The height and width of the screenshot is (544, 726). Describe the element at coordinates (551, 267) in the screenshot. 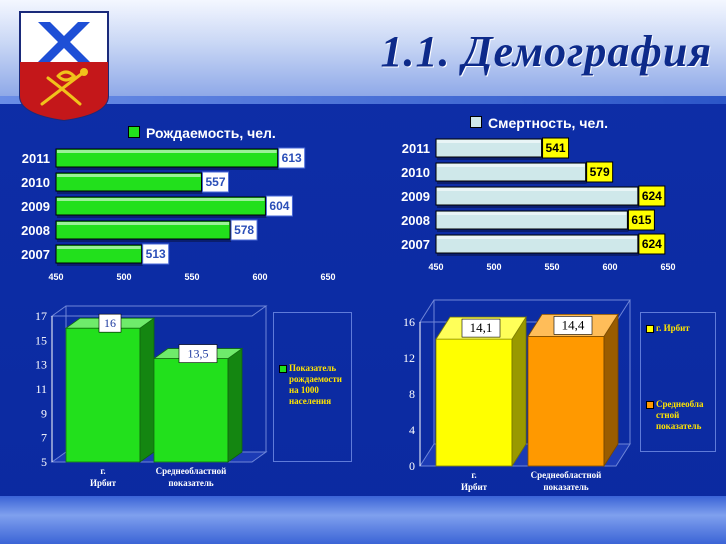

I see `deaths-tick-label: 550` at that location.